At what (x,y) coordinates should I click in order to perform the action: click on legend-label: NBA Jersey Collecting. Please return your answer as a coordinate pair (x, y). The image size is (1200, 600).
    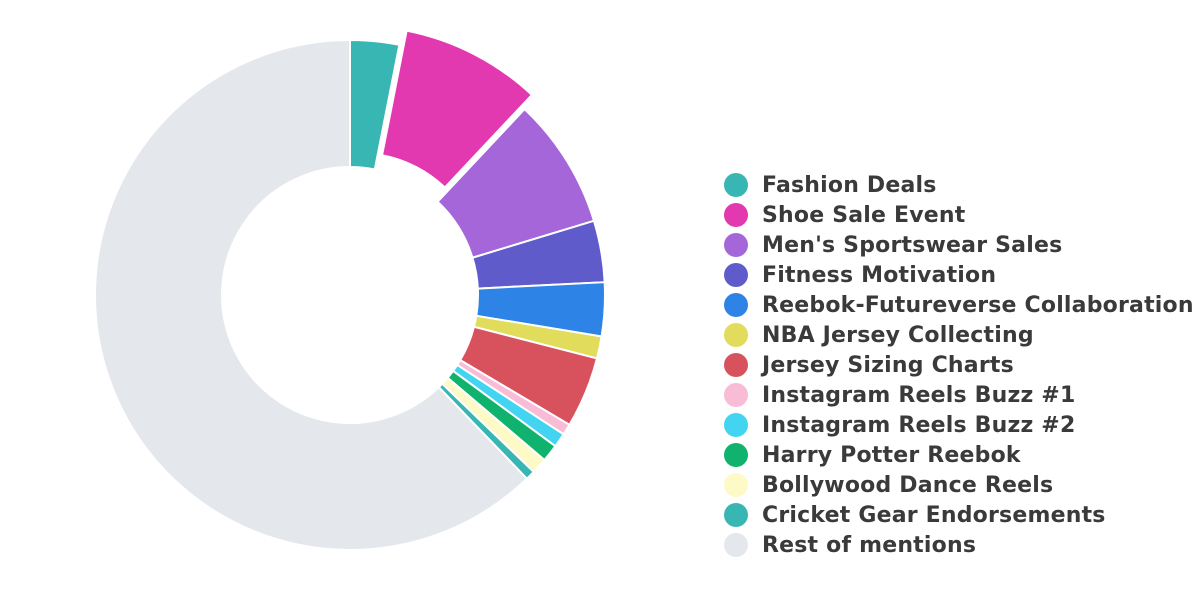
    Looking at the image, I should click on (898, 335).